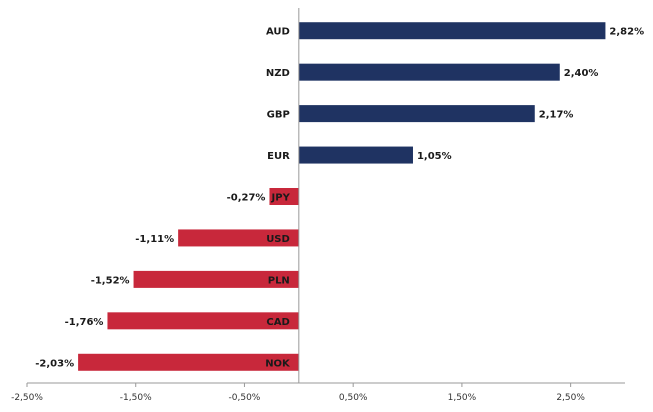 The width and height of the screenshot is (653, 412). I want to click on value-label-jpy: -0,27%, so click(246, 198).